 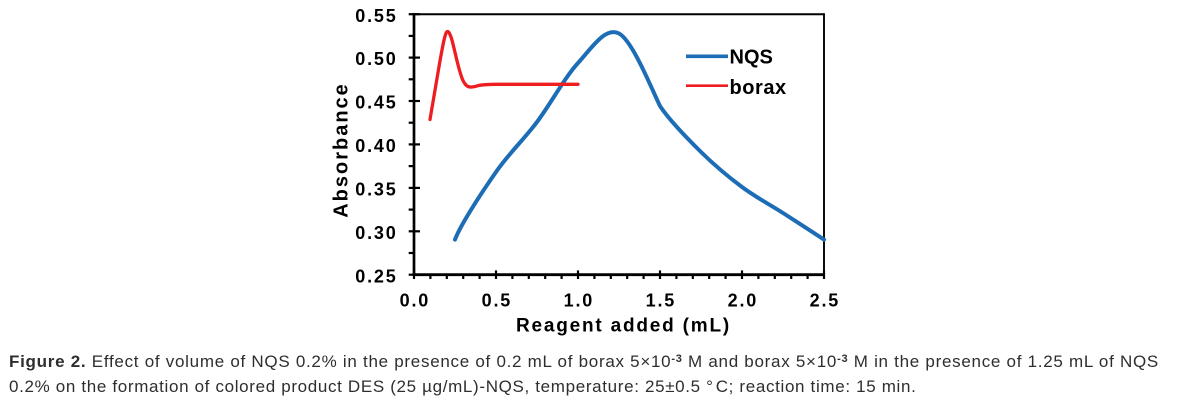 I want to click on svg-text: 2.0, so click(x=743, y=301).